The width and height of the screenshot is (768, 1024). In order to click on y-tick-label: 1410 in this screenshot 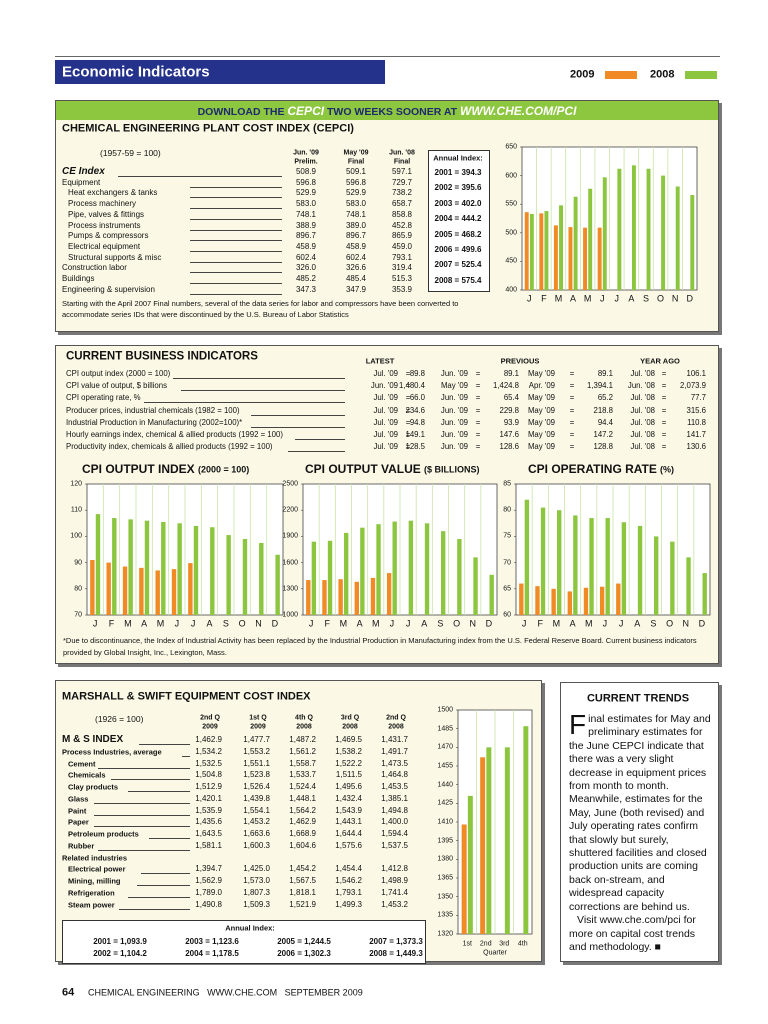, I will do `click(445, 822)`.